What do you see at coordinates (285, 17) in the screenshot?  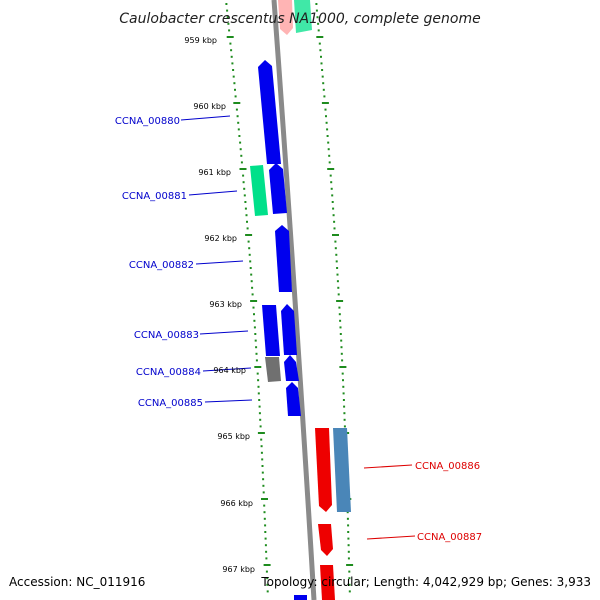 I see `gene-feature-top-pink` at bounding box center [285, 17].